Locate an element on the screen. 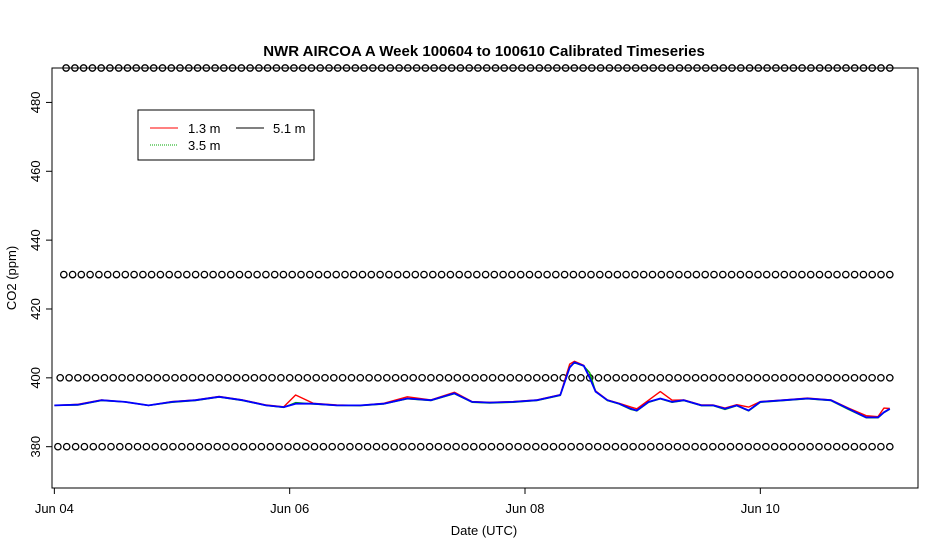 The image size is (936, 540). series-layer is located at coordinates (472, 389).